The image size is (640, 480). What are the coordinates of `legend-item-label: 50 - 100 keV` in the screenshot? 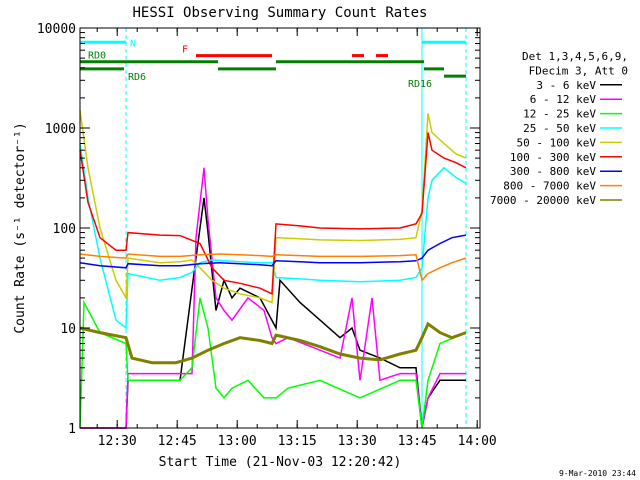 It's located at (557, 142).